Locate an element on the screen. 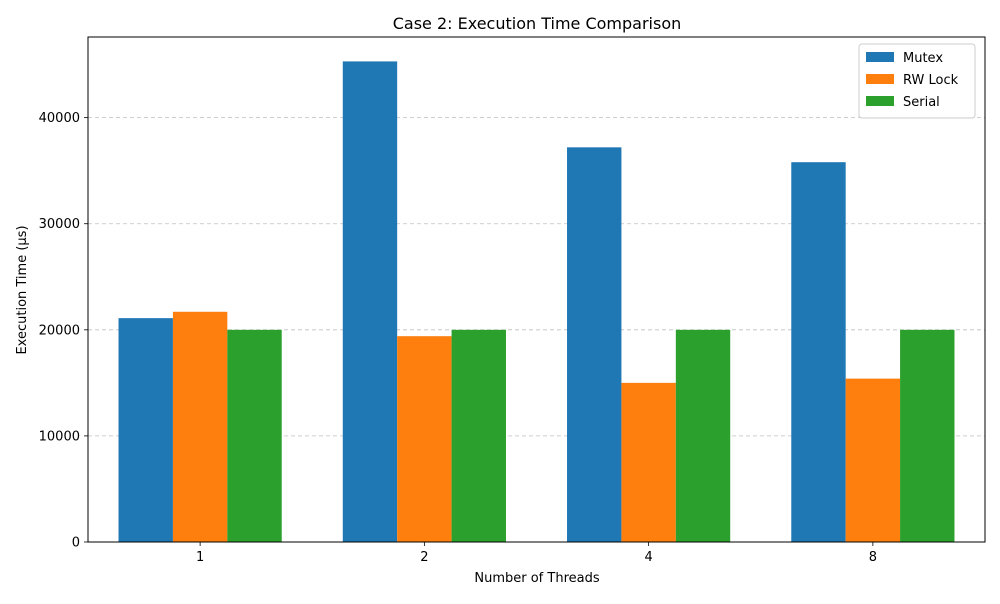  y-tick-label: 10000 is located at coordinates (59, 436).